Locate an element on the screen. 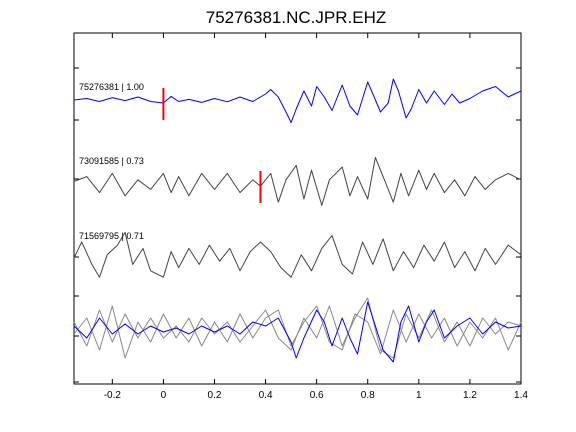  x-tick-label: 0.4 is located at coordinates (266, 395).